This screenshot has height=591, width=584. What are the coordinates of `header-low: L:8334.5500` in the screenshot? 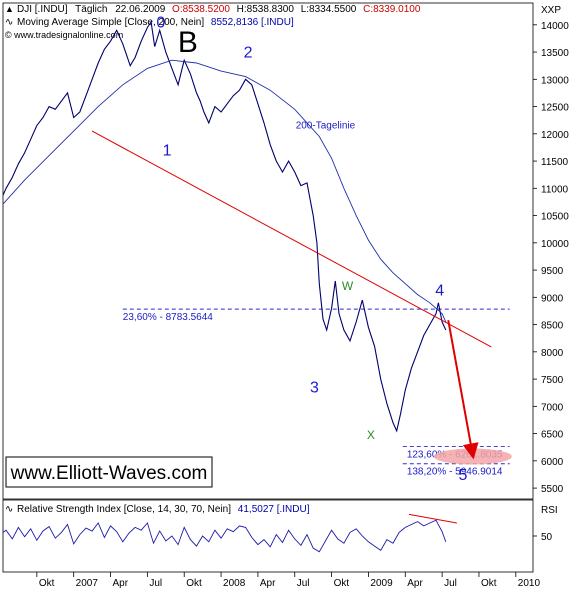 It's located at (329, 9).